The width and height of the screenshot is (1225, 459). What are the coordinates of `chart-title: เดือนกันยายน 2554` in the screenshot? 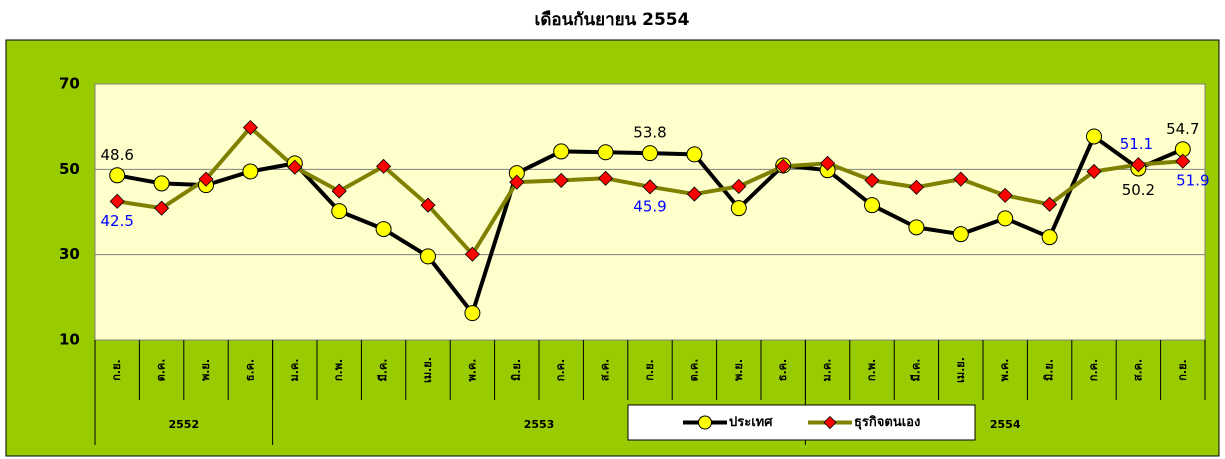 It's located at (612, 19).